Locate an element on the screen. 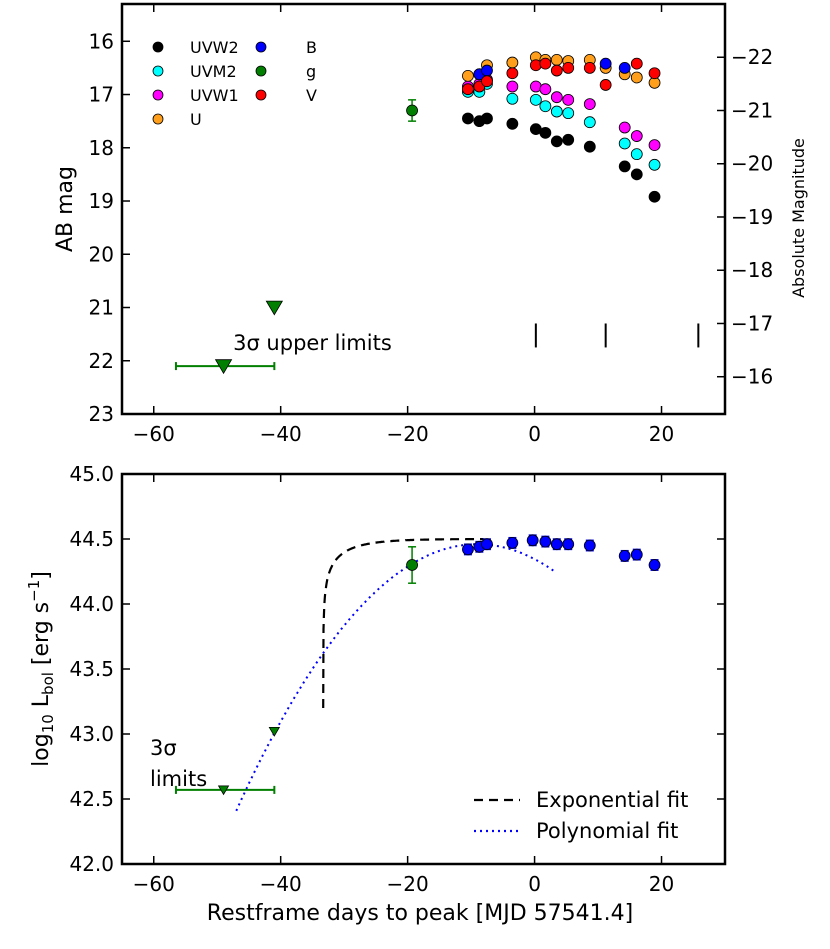 This screenshot has width=830, height=949. bottom-ytick-label: 44.0 is located at coordinates (91, 604).